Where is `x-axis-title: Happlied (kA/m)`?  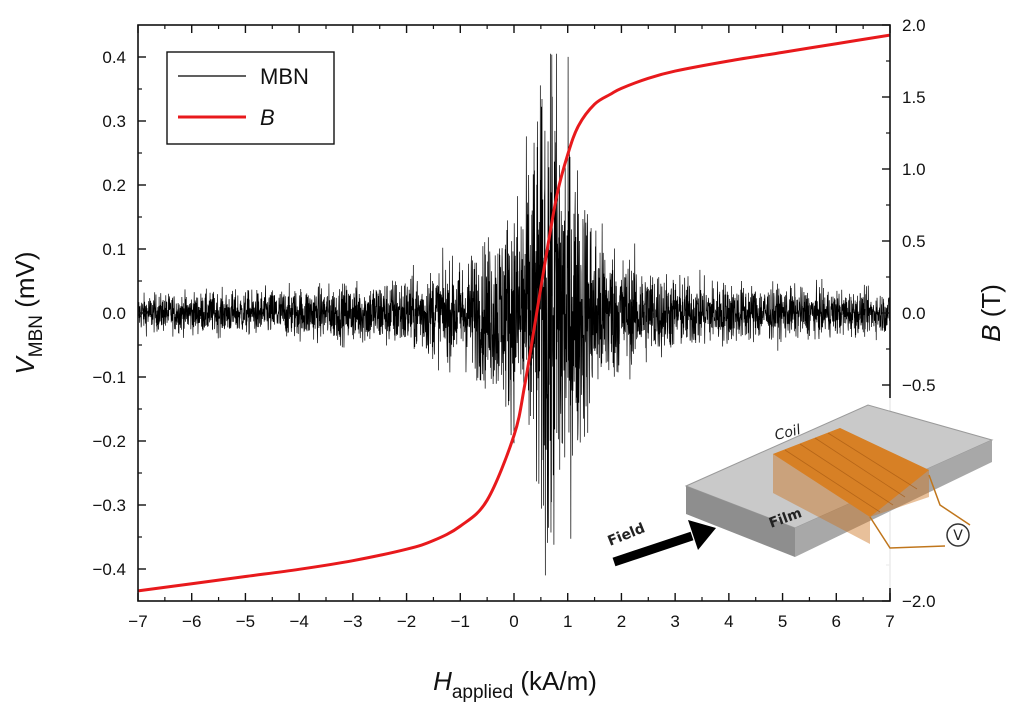 x-axis-title: Happlied (kA/m) is located at coordinates (515, 684).